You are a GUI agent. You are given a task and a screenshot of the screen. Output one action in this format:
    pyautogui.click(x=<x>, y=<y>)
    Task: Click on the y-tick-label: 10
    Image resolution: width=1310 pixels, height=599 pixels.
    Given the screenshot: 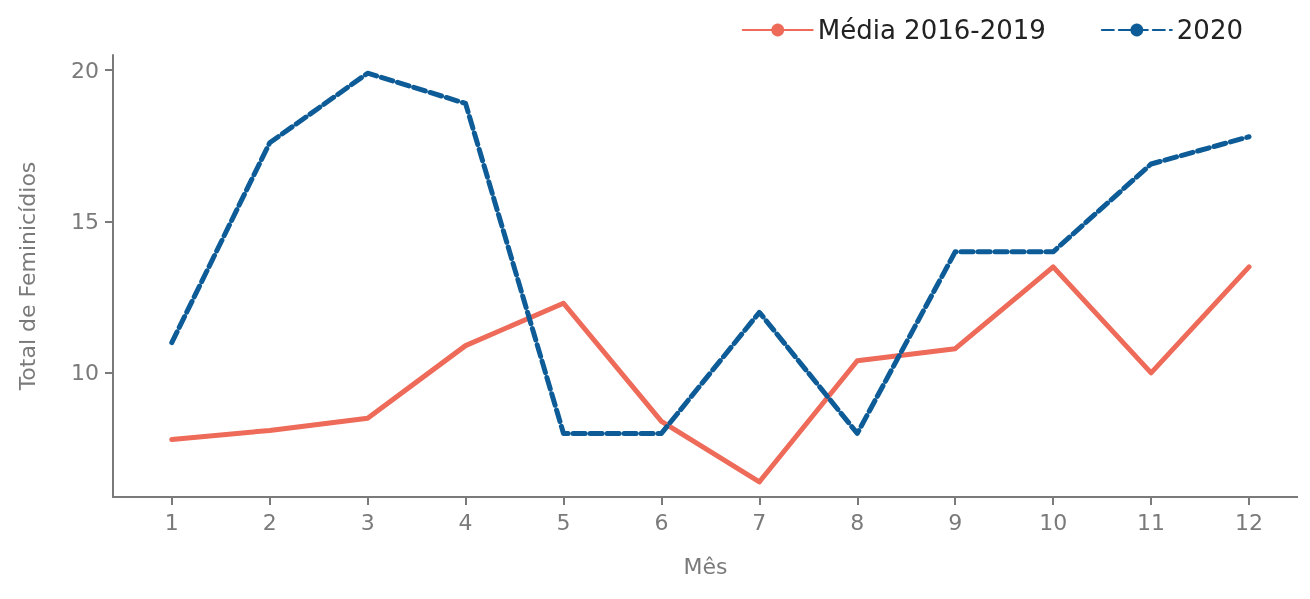 What is the action you would take?
    pyautogui.click(x=85, y=373)
    